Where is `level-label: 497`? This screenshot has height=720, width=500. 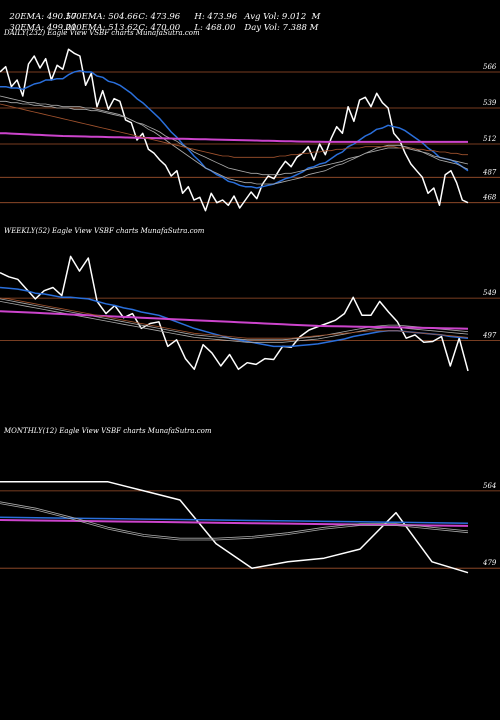
level-label: 497 is located at coordinates (489, 336).